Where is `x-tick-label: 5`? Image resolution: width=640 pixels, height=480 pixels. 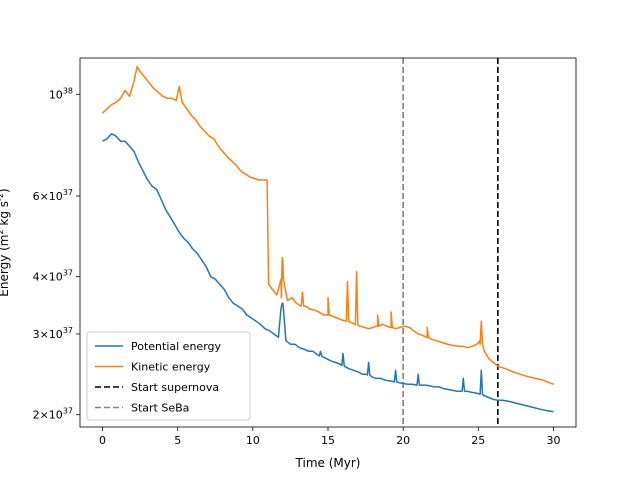
x-tick-label: 5 is located at coordinates (177, 440).